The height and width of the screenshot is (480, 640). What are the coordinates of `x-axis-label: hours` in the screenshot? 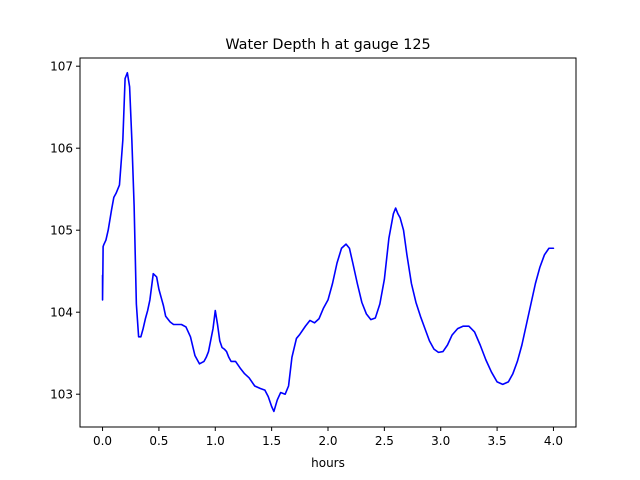 It's located at (328, 463).